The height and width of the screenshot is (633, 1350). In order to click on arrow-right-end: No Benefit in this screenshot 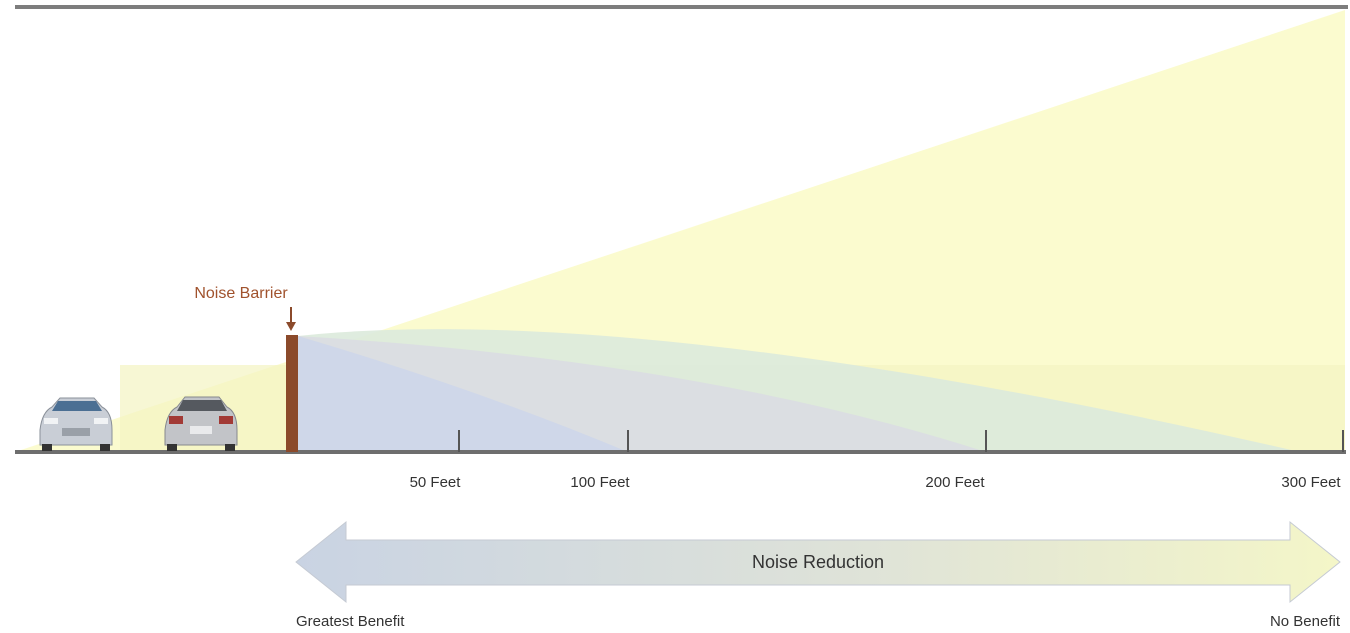, I will do `click(1305, 621)`.